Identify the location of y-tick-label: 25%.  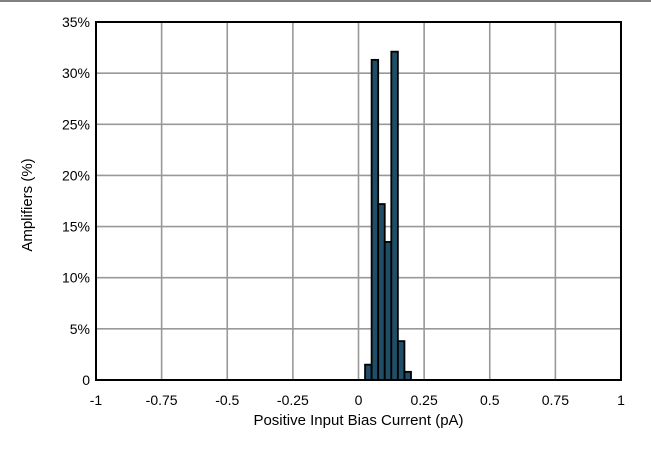
(76, 124).